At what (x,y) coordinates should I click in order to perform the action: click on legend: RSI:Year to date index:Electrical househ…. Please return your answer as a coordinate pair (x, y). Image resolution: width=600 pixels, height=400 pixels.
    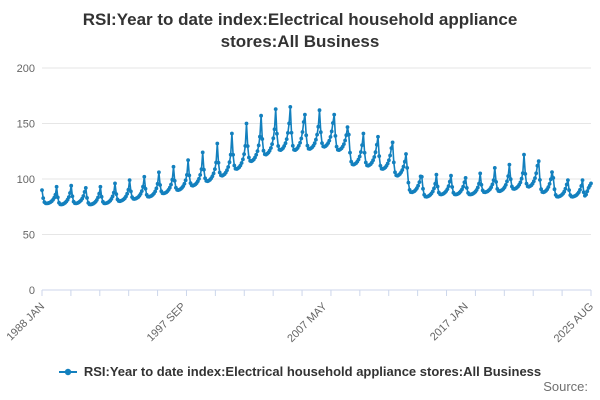
    Looking at the image, I should click on (300, 371).